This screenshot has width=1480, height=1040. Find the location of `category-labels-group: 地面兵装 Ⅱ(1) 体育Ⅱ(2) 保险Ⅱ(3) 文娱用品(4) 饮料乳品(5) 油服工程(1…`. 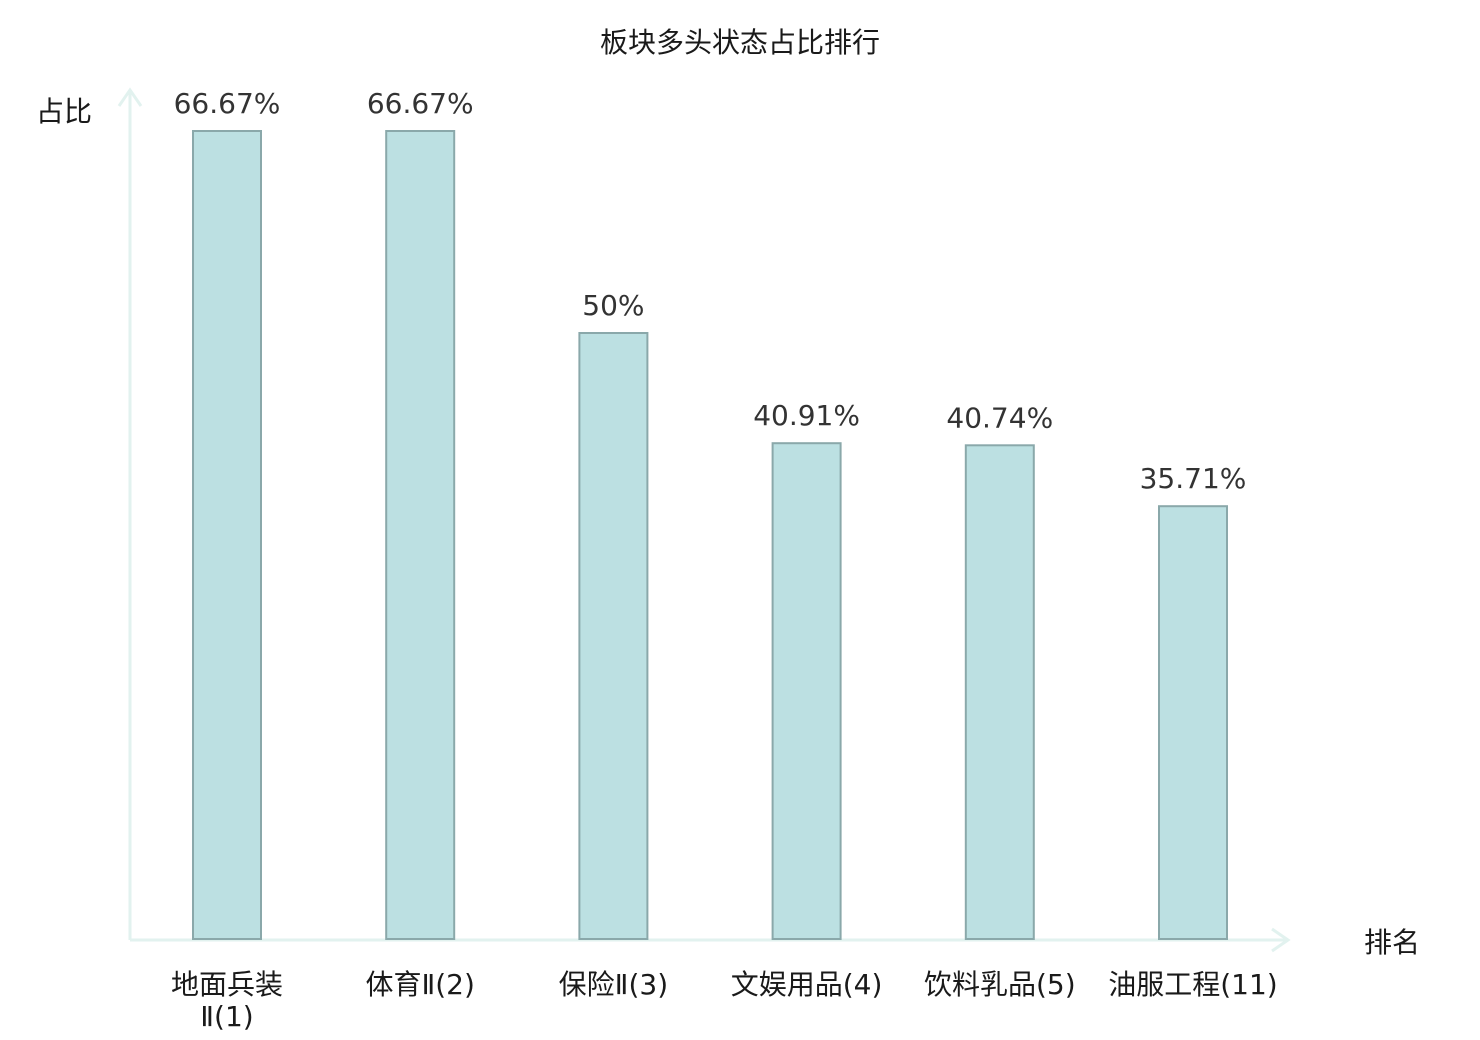

category-labels-group: 地面兵装 Ⅱ(1) 体育Ⅱ(2) 保险Ⅱ(3) 文娱用品(4) 饮料乳品(5) 油服工程(1… is located at coordinates (724, 1000).